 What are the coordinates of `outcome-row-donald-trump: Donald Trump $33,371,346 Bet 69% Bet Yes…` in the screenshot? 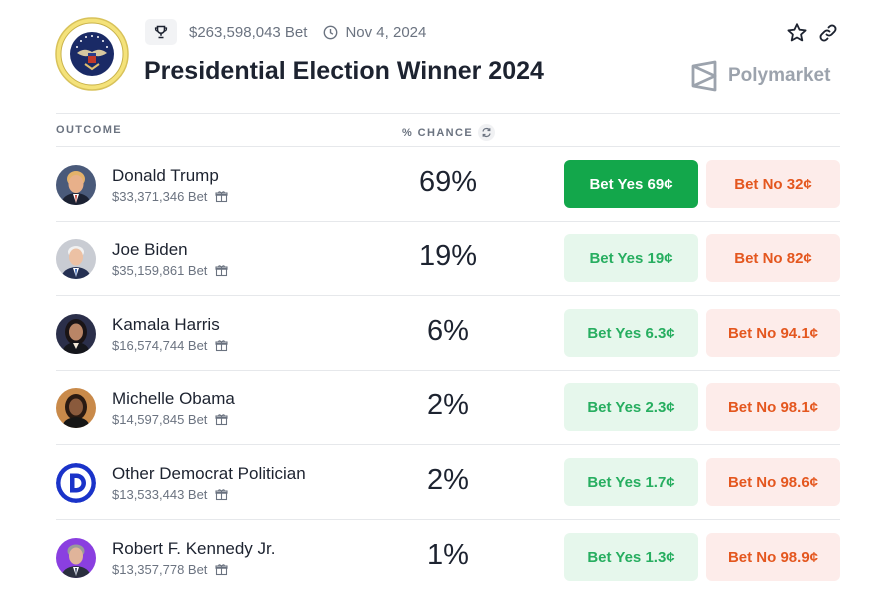 It's located at (448, 184).